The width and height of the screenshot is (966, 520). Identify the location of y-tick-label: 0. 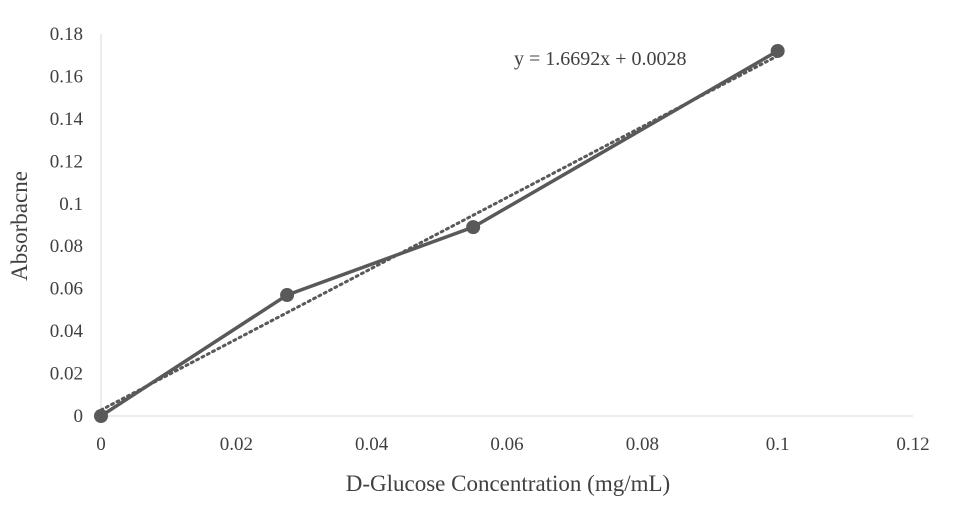
(79, 416).